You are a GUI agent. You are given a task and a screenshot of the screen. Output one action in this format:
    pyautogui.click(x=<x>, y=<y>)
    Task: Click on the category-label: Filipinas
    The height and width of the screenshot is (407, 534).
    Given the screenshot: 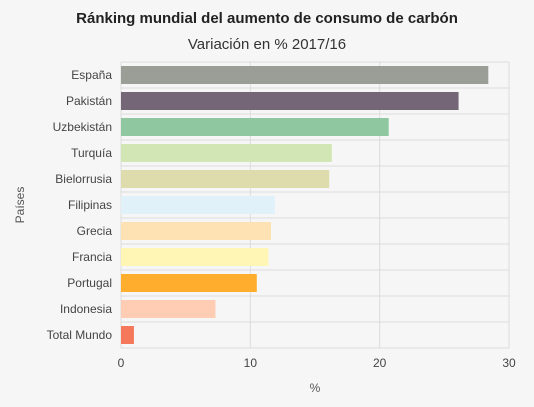 What is the action you would take?
    pyautogui.click(x=90, y=205)
    